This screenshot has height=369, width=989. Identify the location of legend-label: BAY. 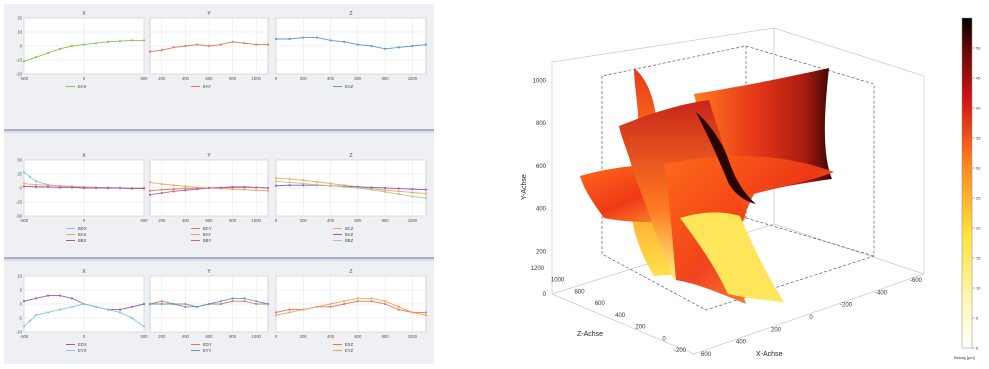
(207, 234).